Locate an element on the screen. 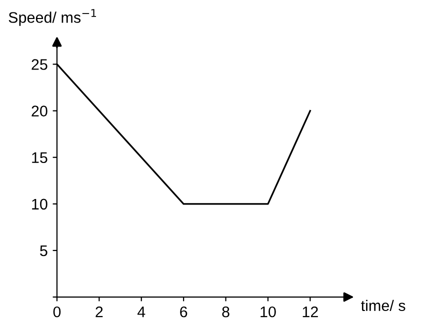 The width and height of the screenshot is (422, 333). y-axis-title: Speed/ ms$^{−1}$ is located at coordinates (52, 17).